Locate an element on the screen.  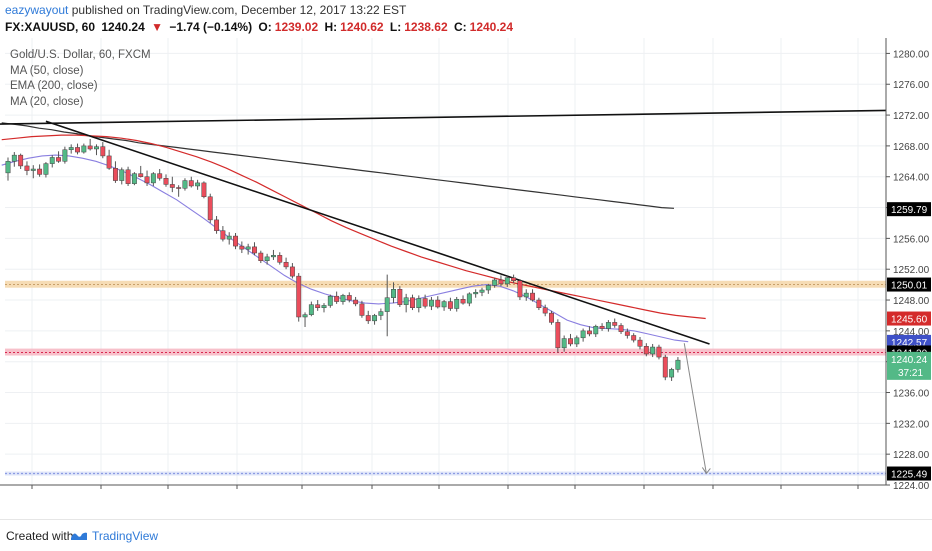
price-tick-label: 1272.00 is located at coordinates (911, 116).